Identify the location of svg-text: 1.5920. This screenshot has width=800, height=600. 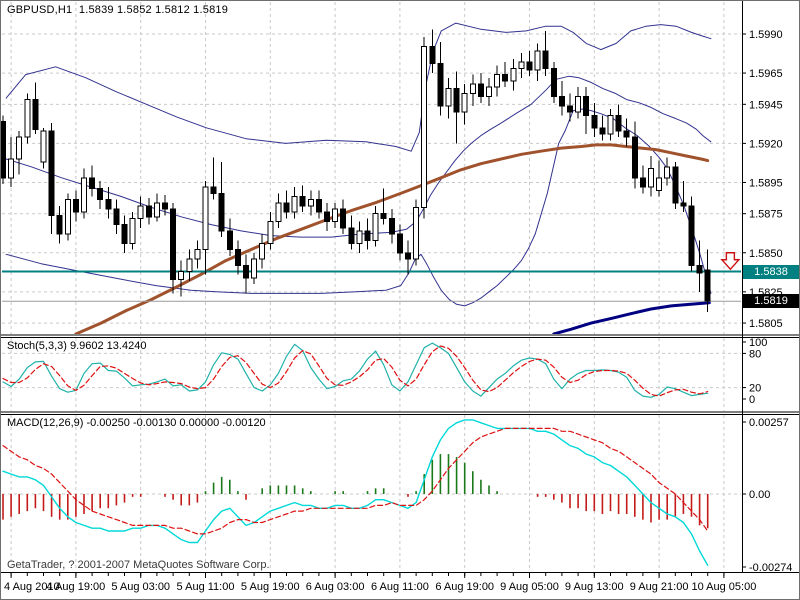
(766, 144).